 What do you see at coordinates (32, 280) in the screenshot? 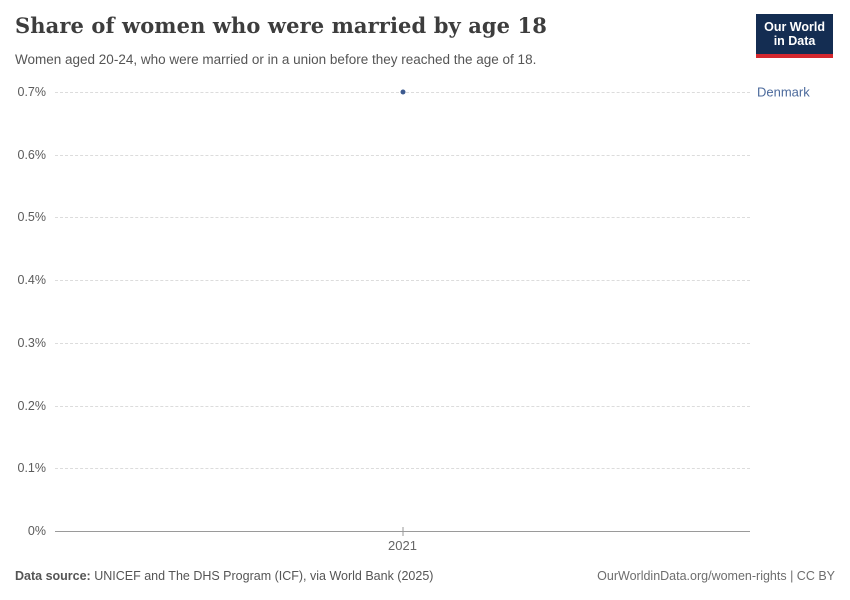
I see `y-axis-tick-label: 0.4%` at bounding box center [32, 280].